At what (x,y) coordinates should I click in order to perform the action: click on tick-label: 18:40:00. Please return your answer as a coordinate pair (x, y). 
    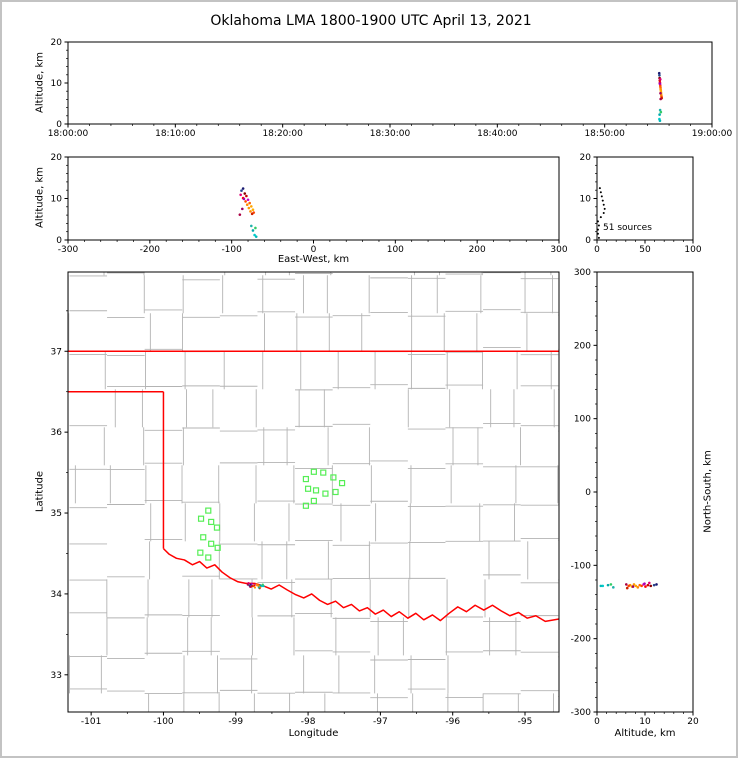
    Looking at the image, I should click on (497, 134).